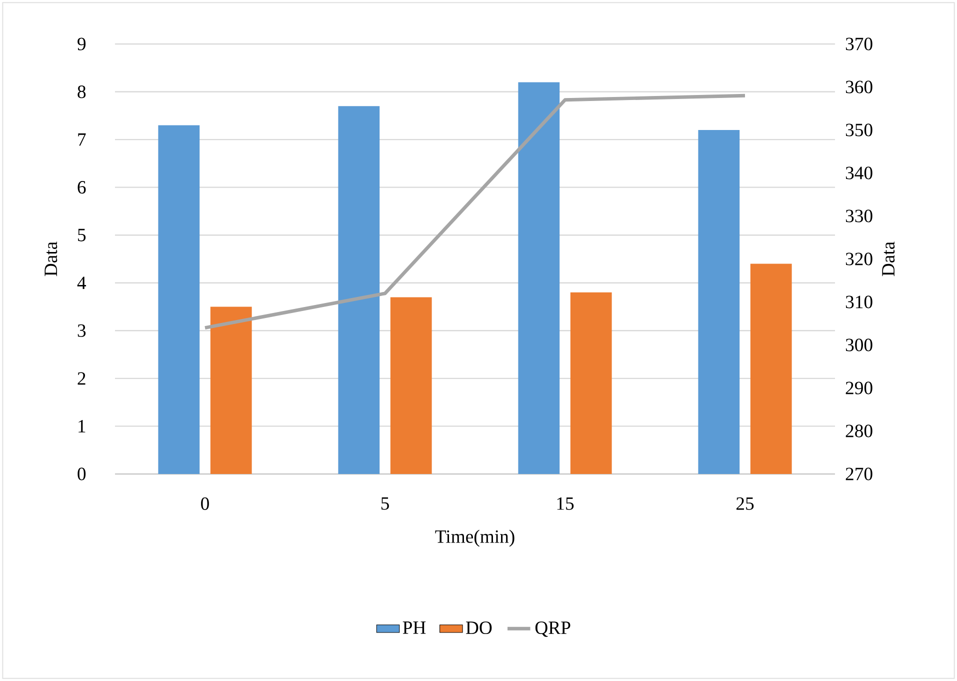  What do you see at coordinates (82, 44) in the screenshot?
I see `y-tick-label: 9` at bounding box center [82, 44].